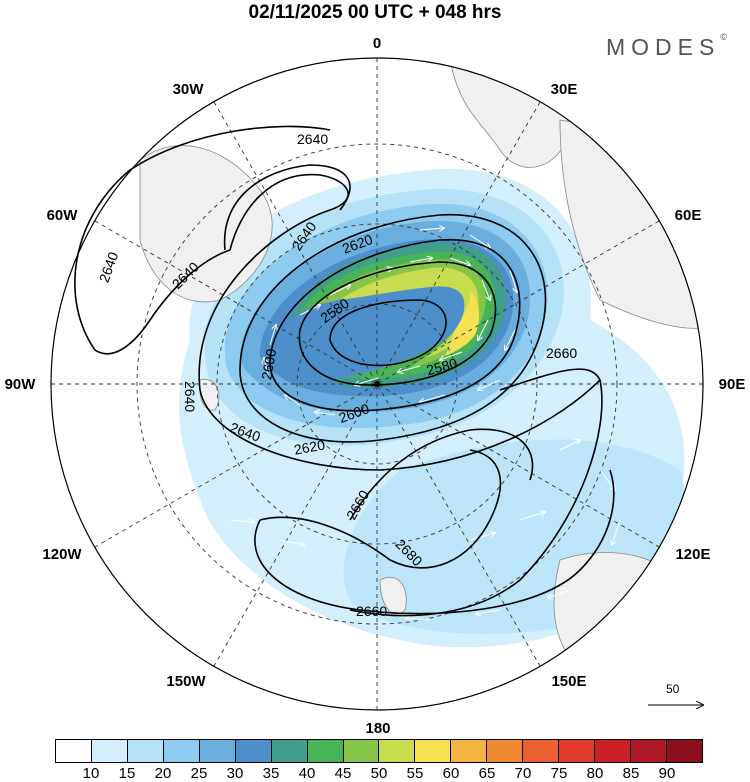 This screenshot has width=750, height=782. I want to click on map-title: 02/11/2025 00 UTC + 048 hrs, so click(375, 12).